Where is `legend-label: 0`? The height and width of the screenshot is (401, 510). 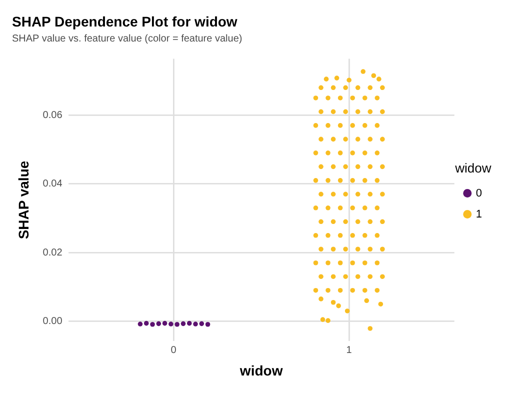
legend-label: 0 is located at coordinates (479, 193).